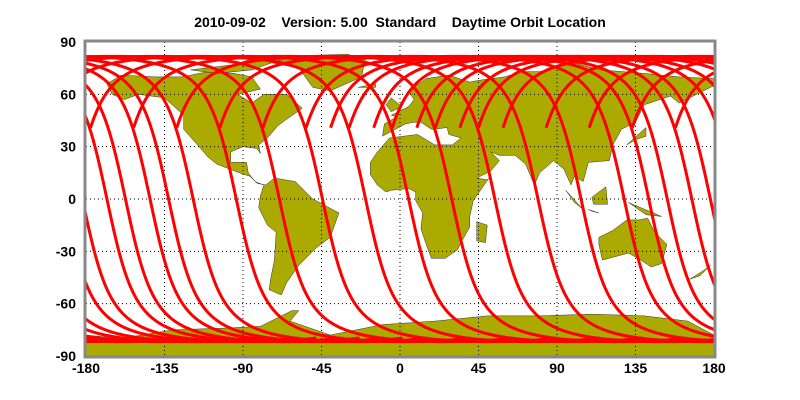 This screenshot has height=400, width=800. Describe the element at coordinates (66, 304) in the screenshot. I see `y-tick-label: -60` at that location.